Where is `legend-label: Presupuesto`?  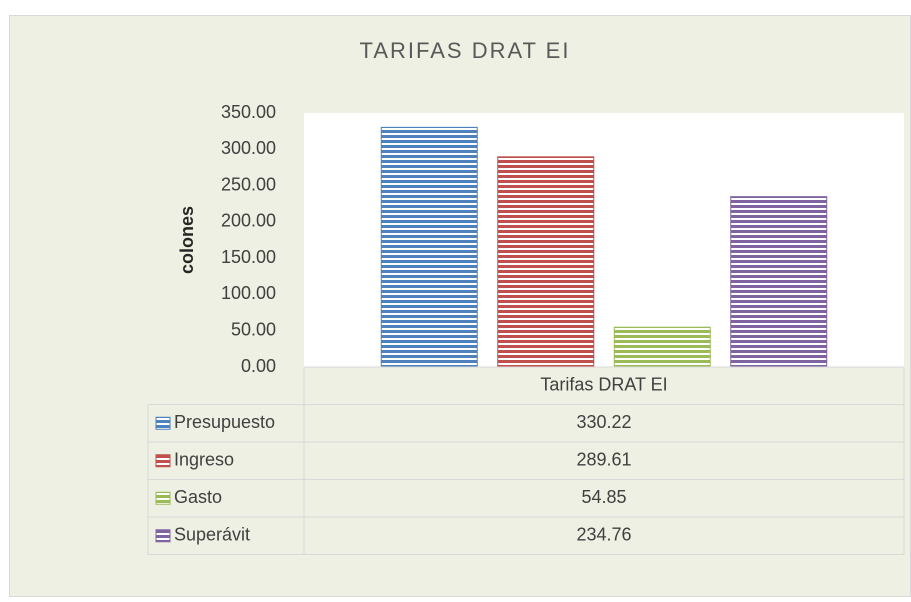
legend-label: Presupuesto is located at coordinates (224, 422).